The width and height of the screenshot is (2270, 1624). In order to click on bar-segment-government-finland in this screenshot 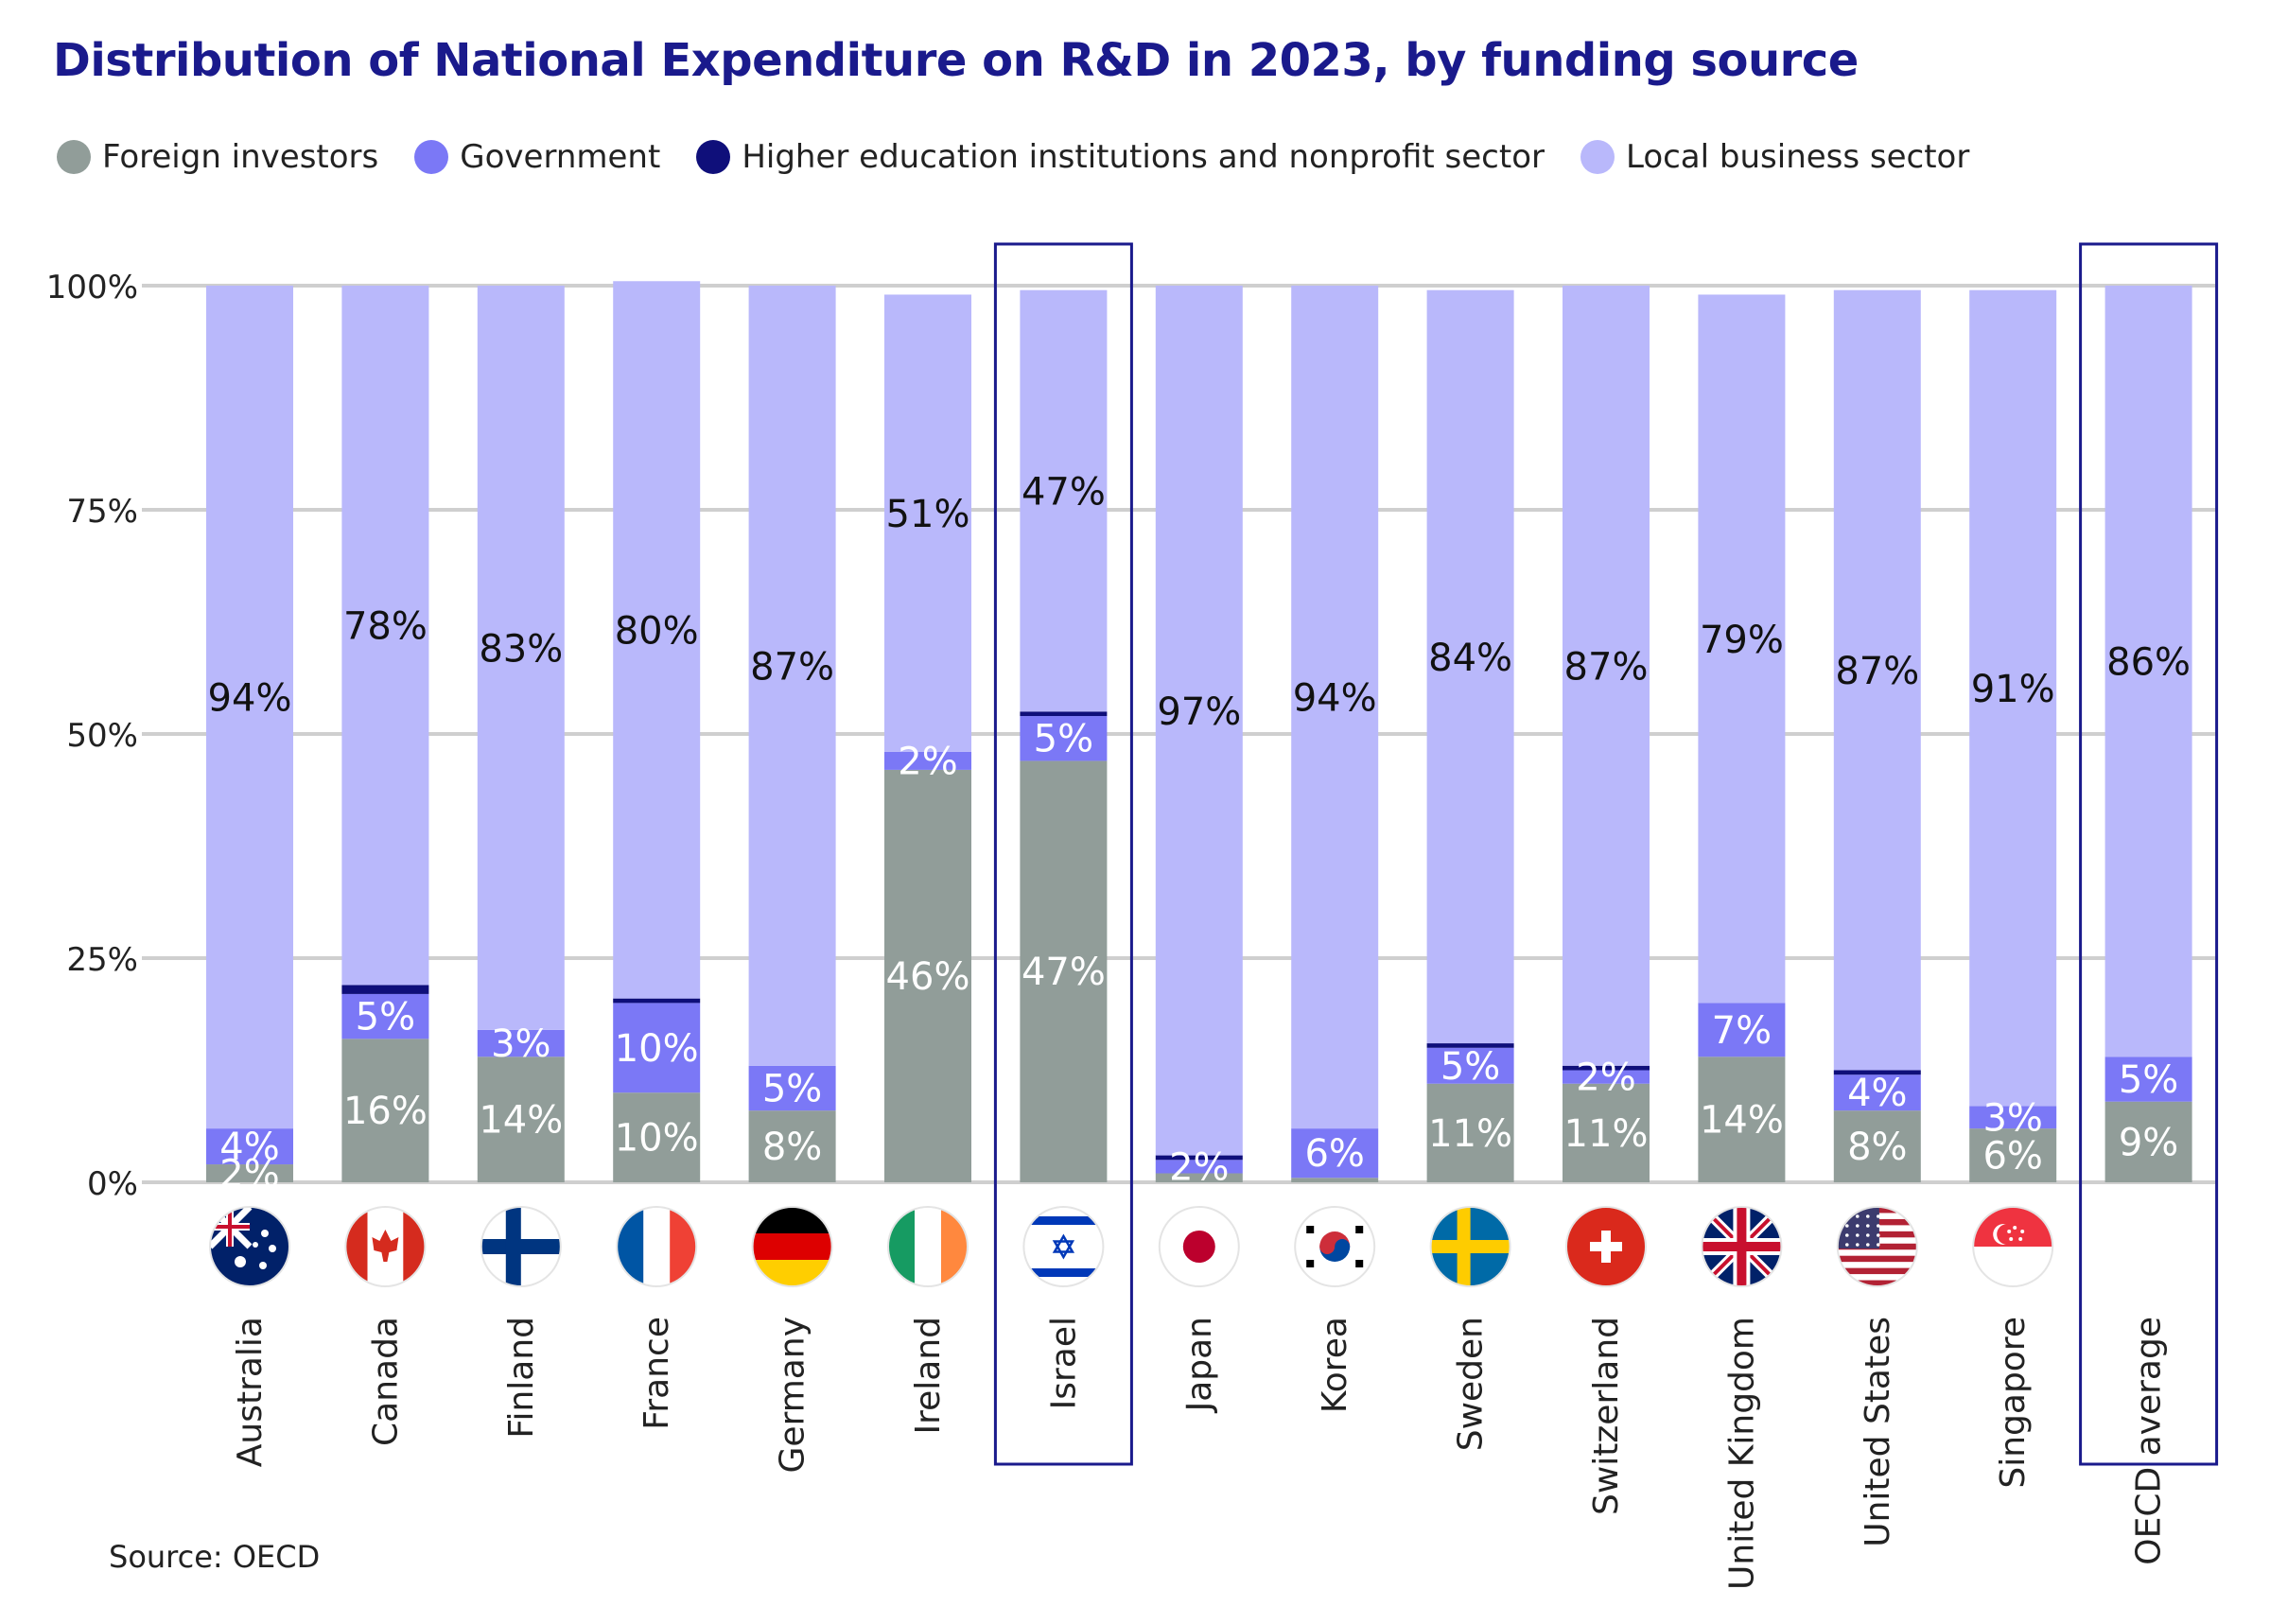, I will do `click(521, 1043)`.